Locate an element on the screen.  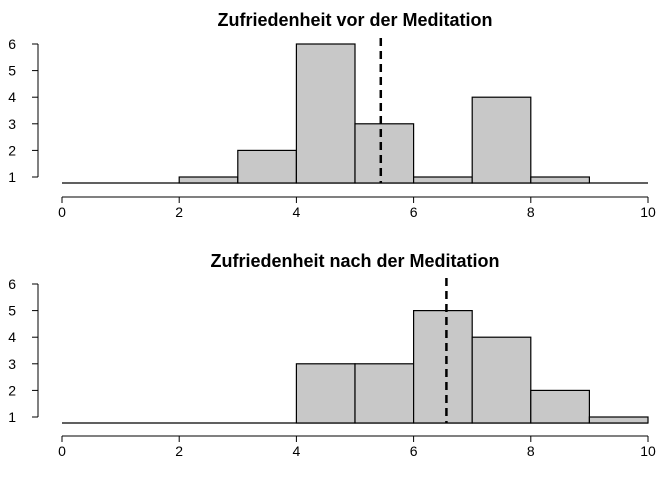
chart-title: Zufriedenheit nach der Meditation is located at coordinates (354, 261).